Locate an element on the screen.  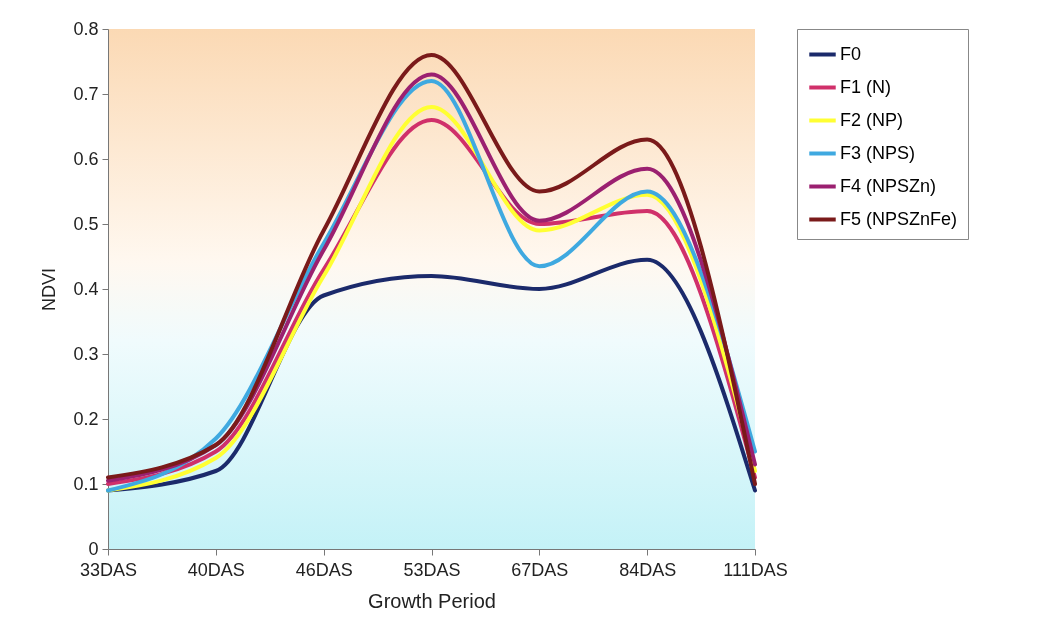
legend-label: F4 (NPSZn) is located at coordinates (888, 185).